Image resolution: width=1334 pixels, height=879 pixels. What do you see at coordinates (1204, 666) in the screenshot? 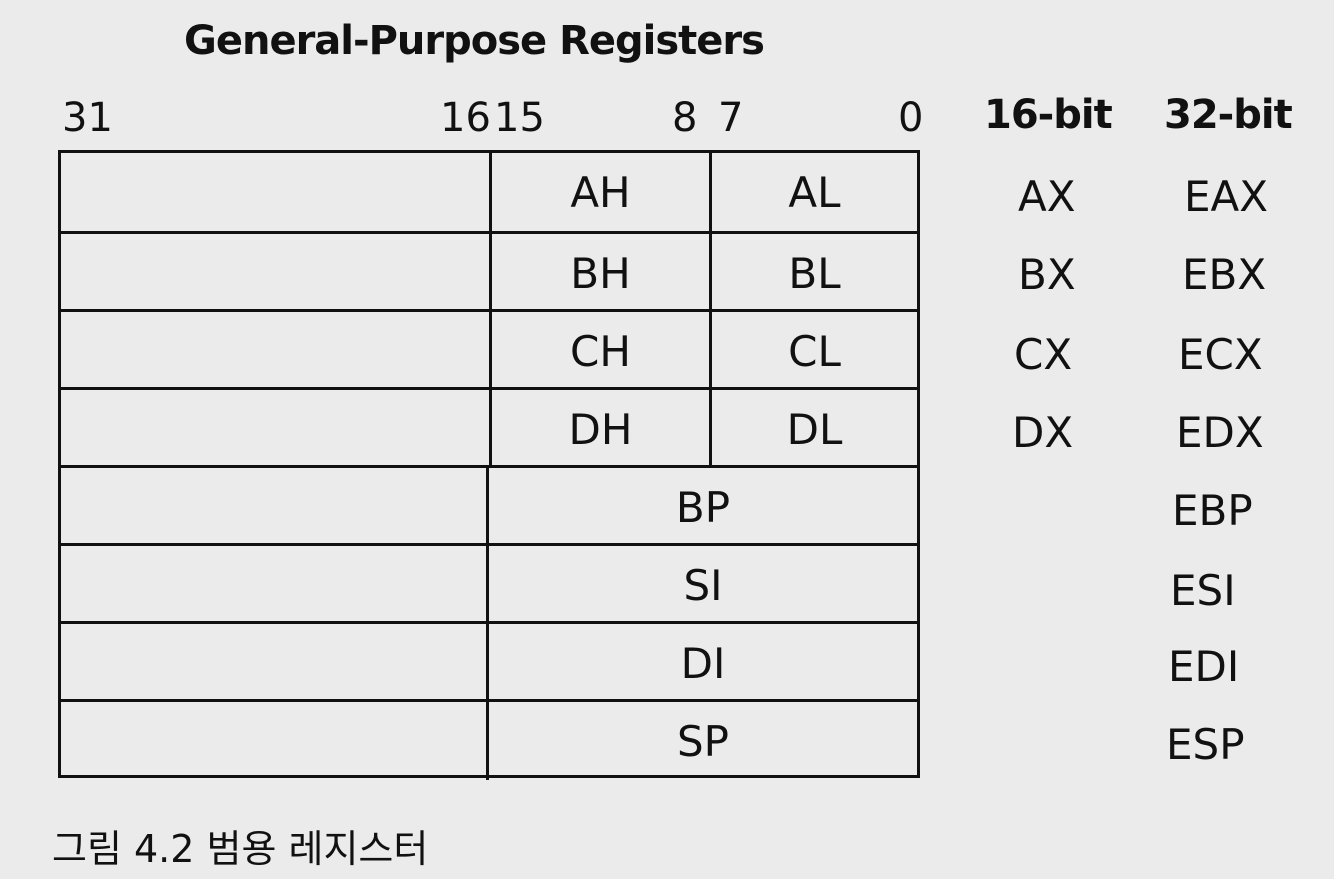
I see `register-32-edi: EDI` at bounding box center [1204, 666].